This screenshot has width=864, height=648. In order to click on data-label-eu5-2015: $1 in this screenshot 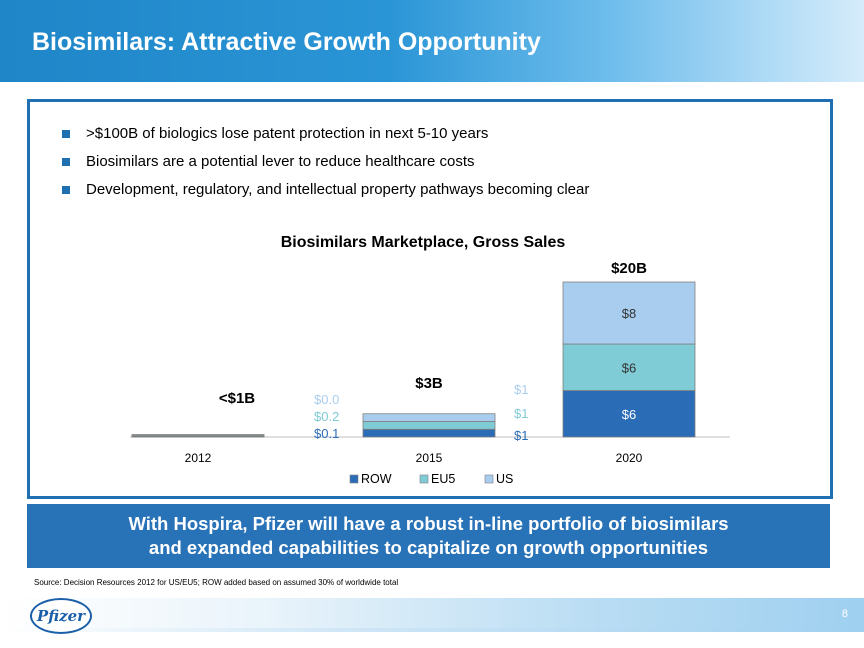, I will do `click(521, 413)`.